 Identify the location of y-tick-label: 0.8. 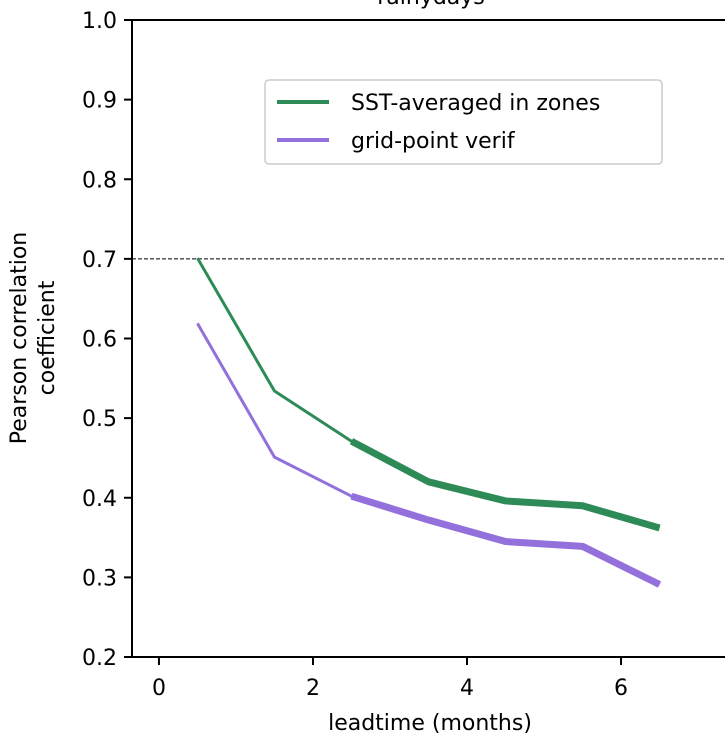
(99, 180).